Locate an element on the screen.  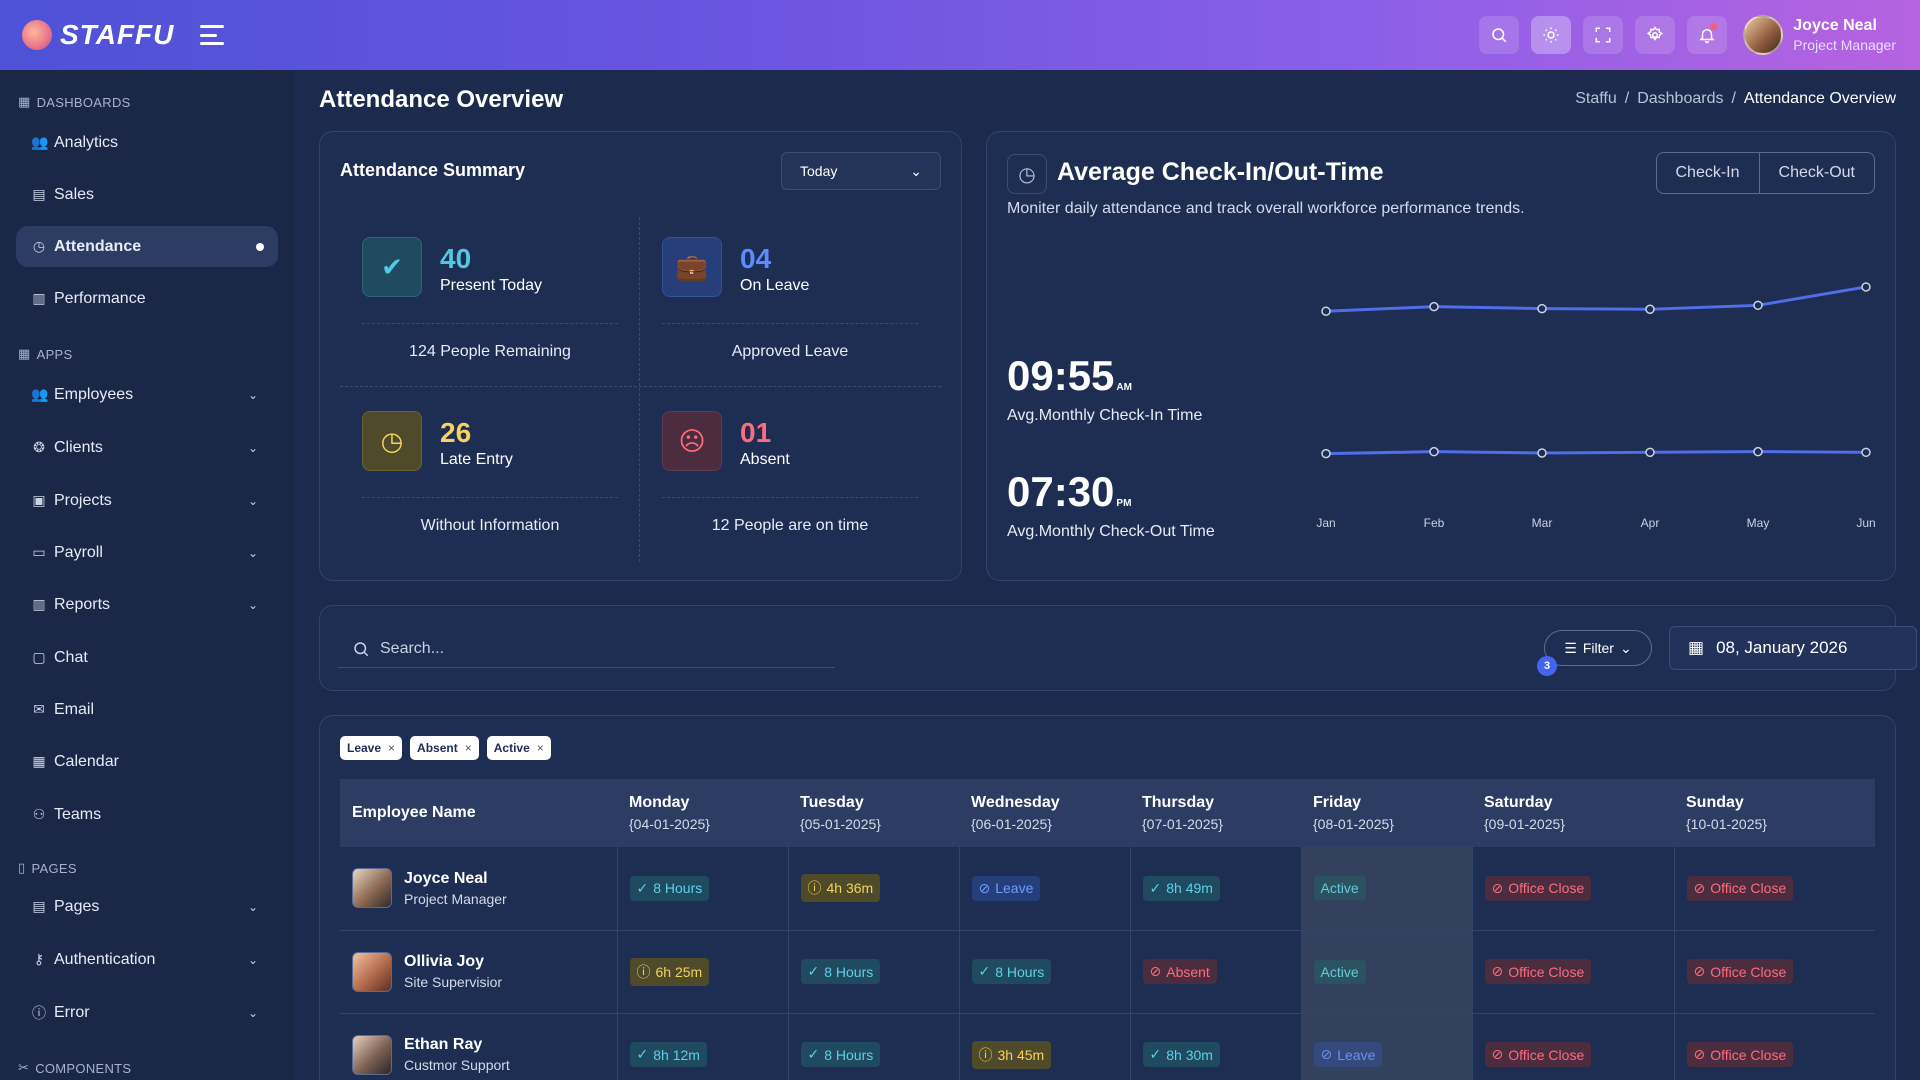
status-icon: ⓘ is located at coordinates (643, 971).